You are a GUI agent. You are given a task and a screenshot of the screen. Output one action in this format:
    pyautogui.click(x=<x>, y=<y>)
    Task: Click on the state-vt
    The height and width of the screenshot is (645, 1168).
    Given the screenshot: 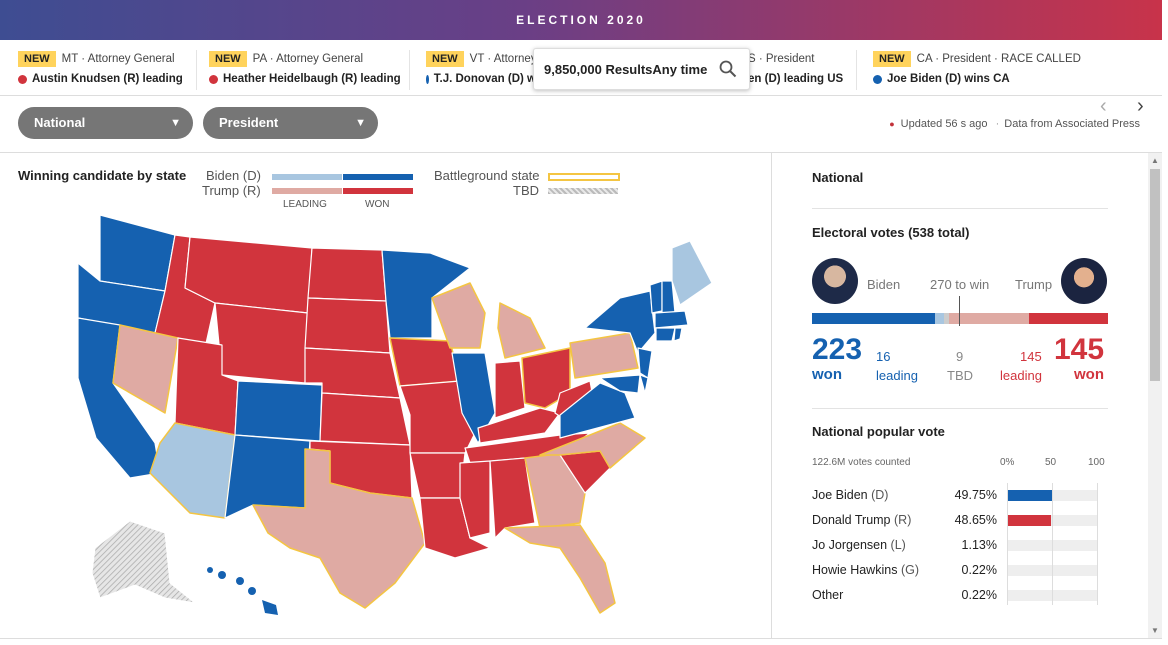 What is the action you would take?
    pyautogui.click(x=656, y=297)
    